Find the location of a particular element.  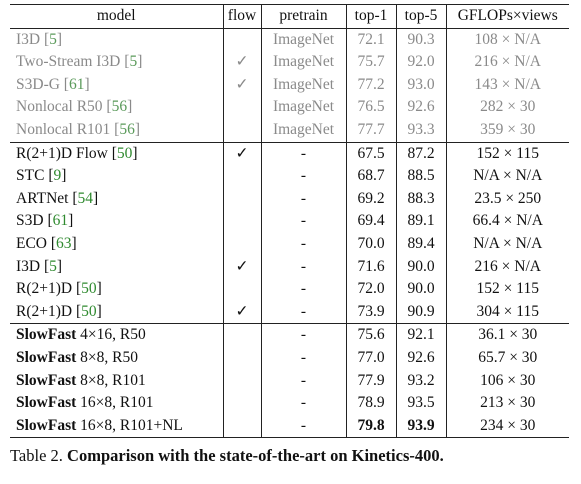

cell-top1: 77.0 is located at coordinates (371, 358).